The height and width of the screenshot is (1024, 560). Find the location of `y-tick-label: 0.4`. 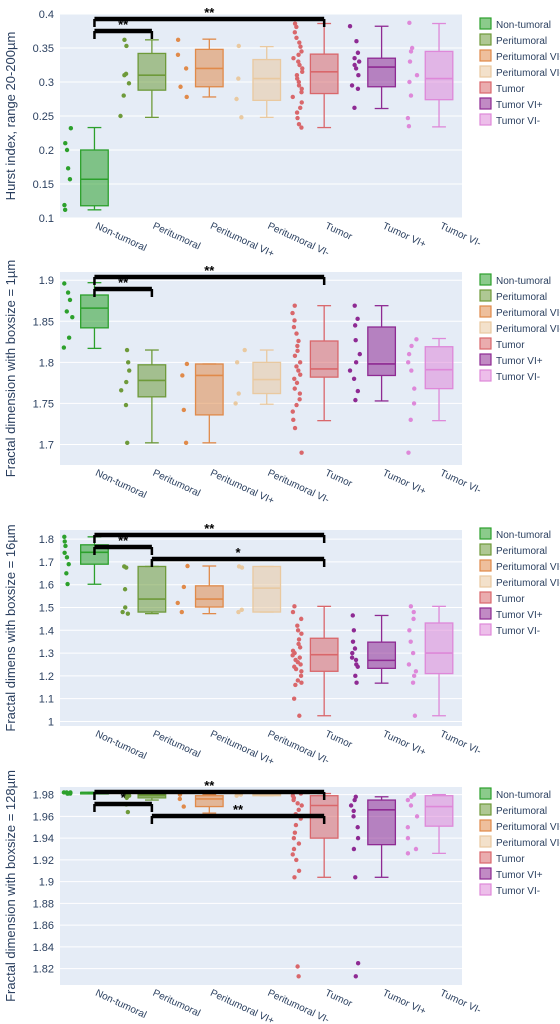

y-tick-label: 0.4 is located at coordinates (46, 15).